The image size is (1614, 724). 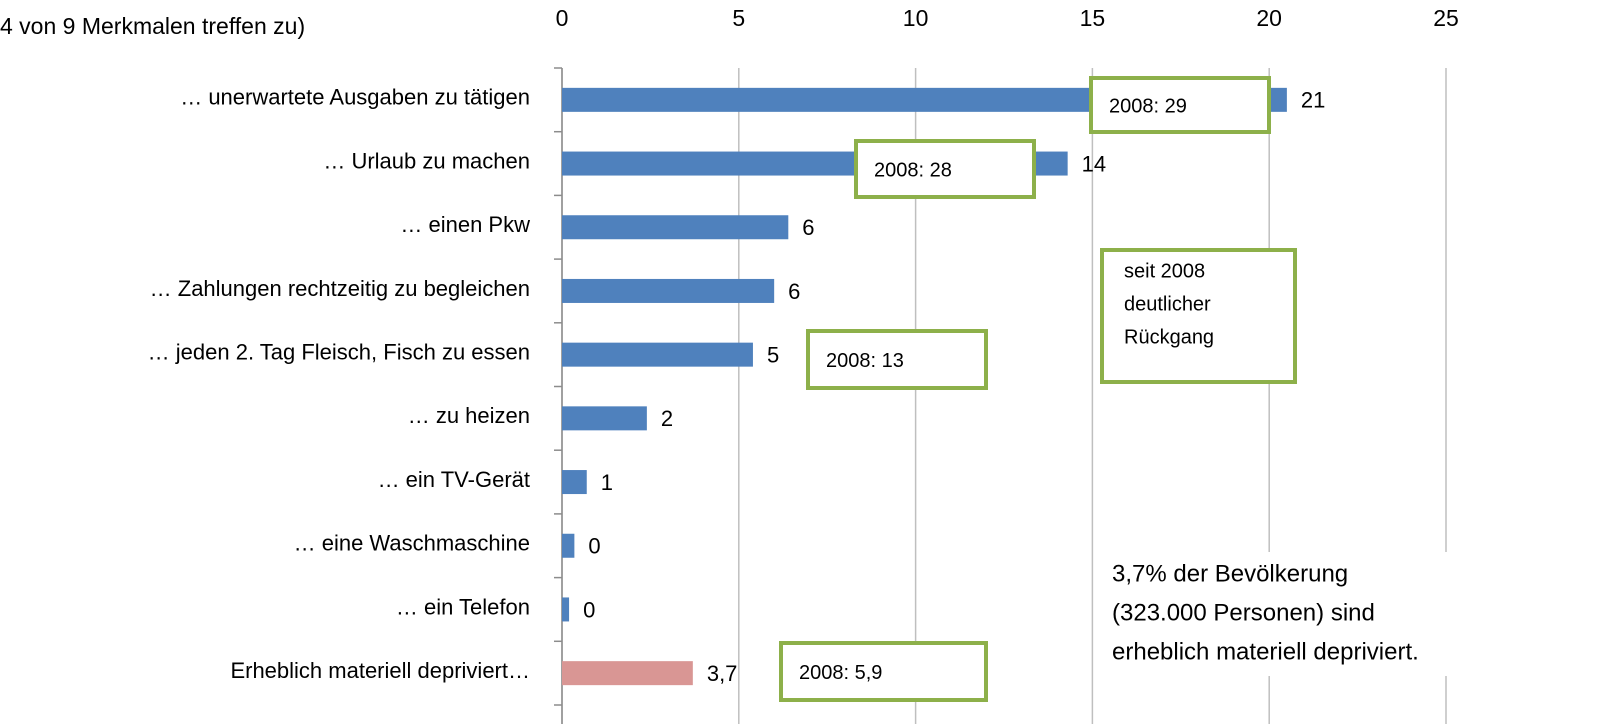 I want to click on annotation: 2008: 29, so click(x=1148, y=106).